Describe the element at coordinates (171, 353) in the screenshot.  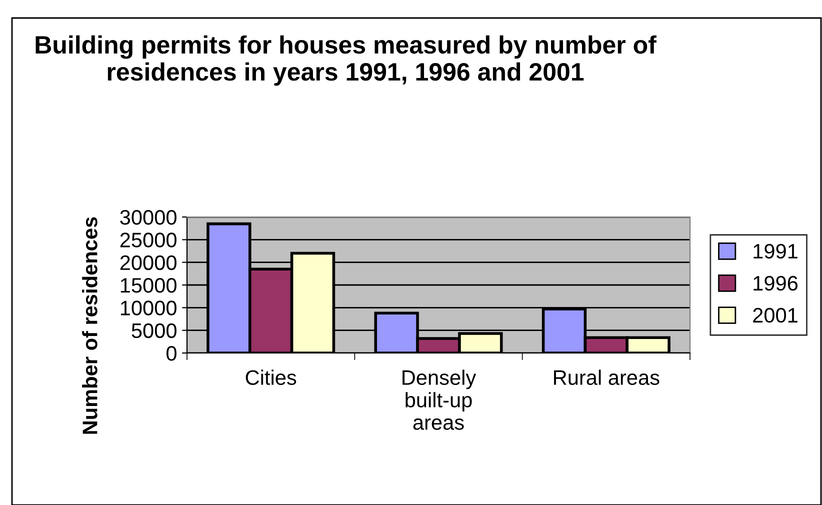
I see `y-tick-label: 0` at that location.